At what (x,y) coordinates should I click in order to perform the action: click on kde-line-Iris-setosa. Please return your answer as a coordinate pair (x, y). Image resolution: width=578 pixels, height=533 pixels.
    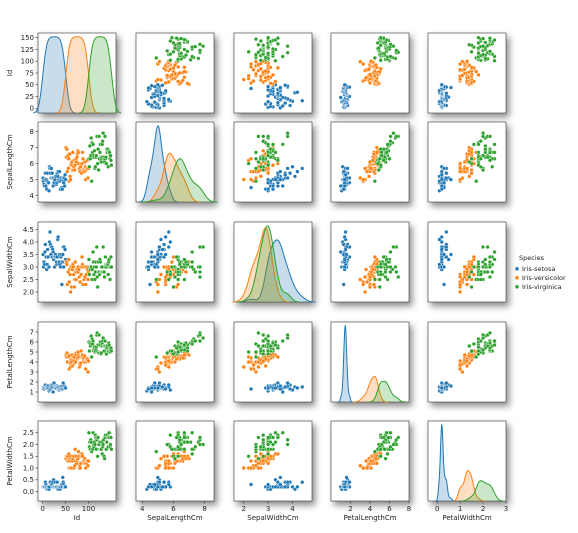
    Looking at the image, I should click on (276, 271).